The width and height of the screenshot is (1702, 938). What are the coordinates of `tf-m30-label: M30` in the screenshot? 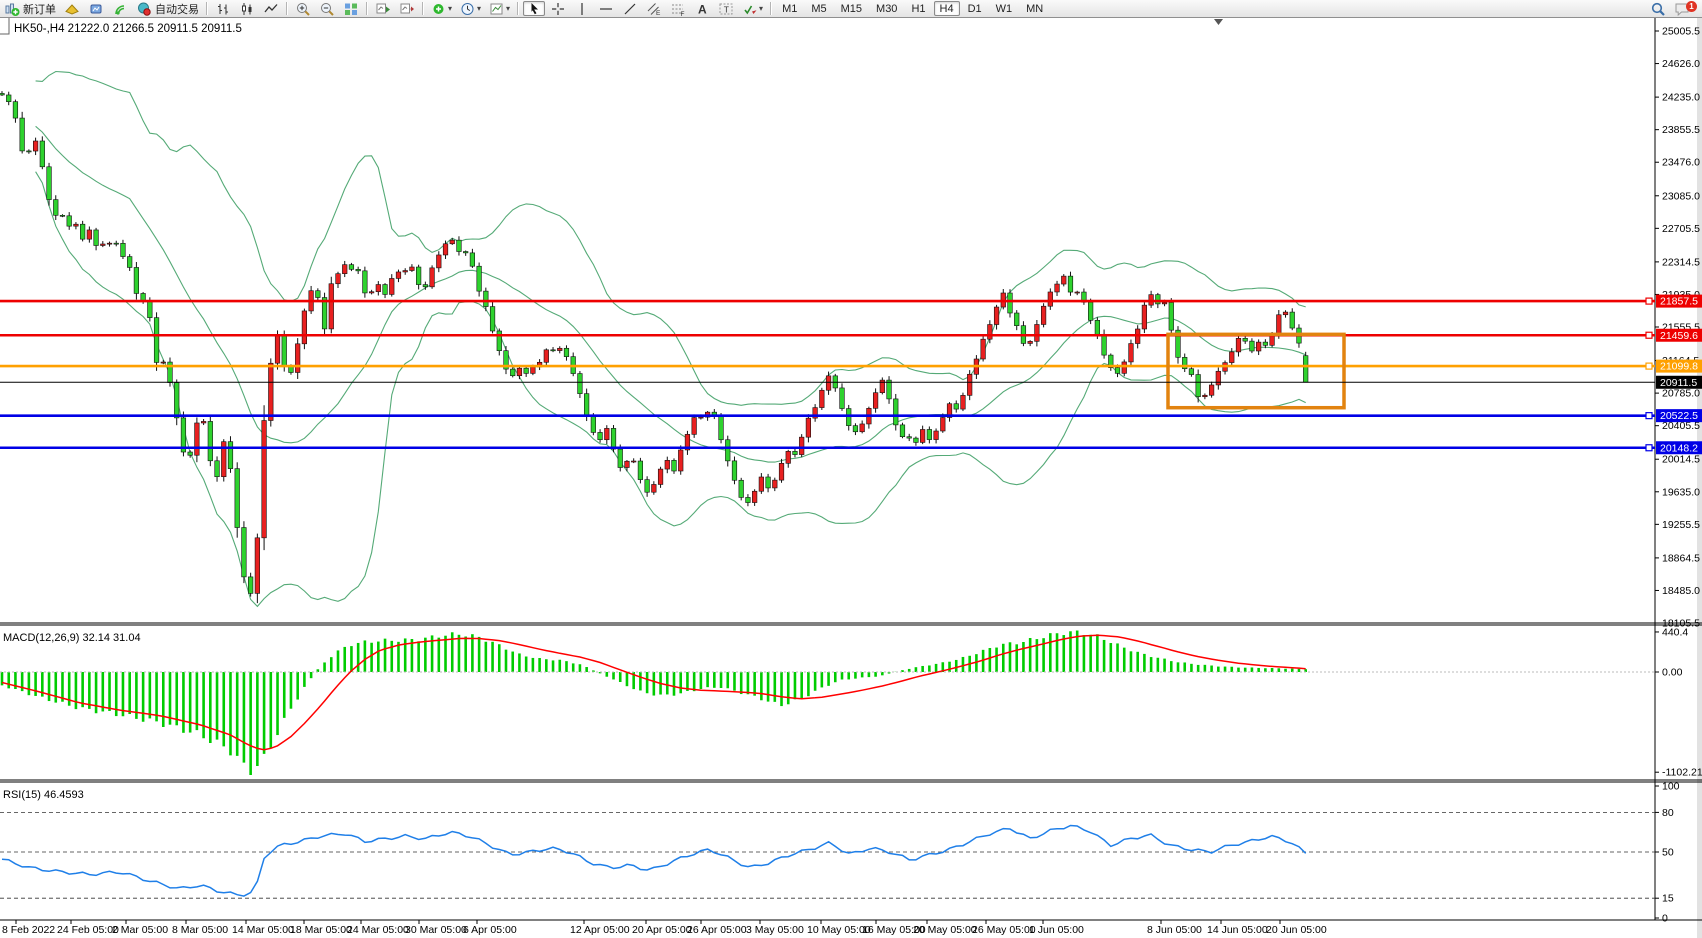 It's located at (887, 8).